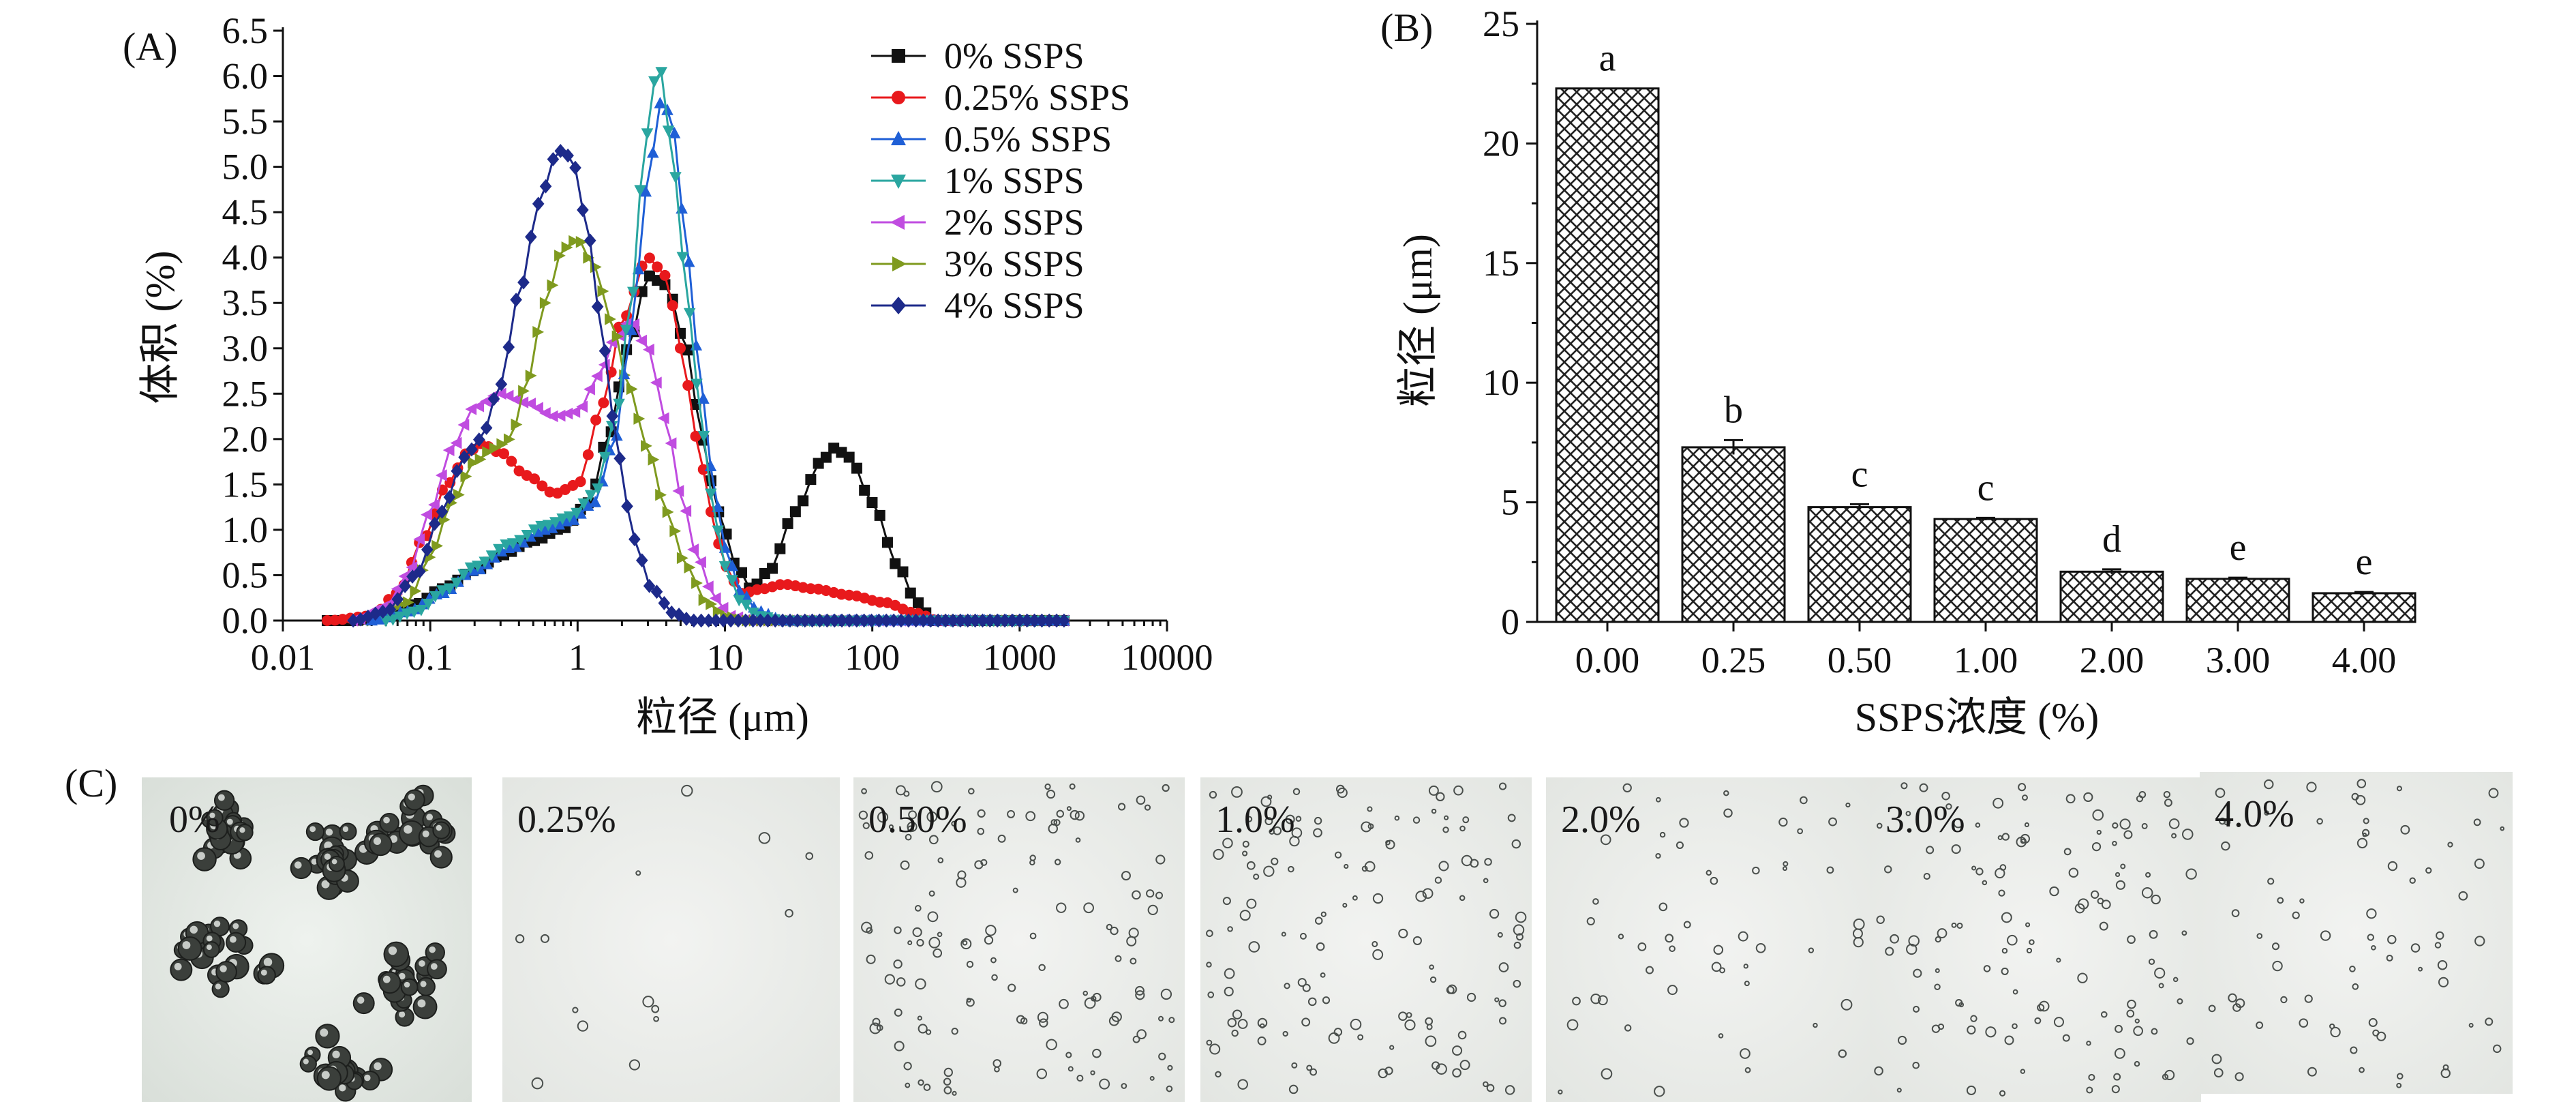 The image size is (2576, 1102). What do you see at coordinates (246, 213) in the screenshot?
I see `y-tick-label: 4.5` at bounding box center [246, 213].